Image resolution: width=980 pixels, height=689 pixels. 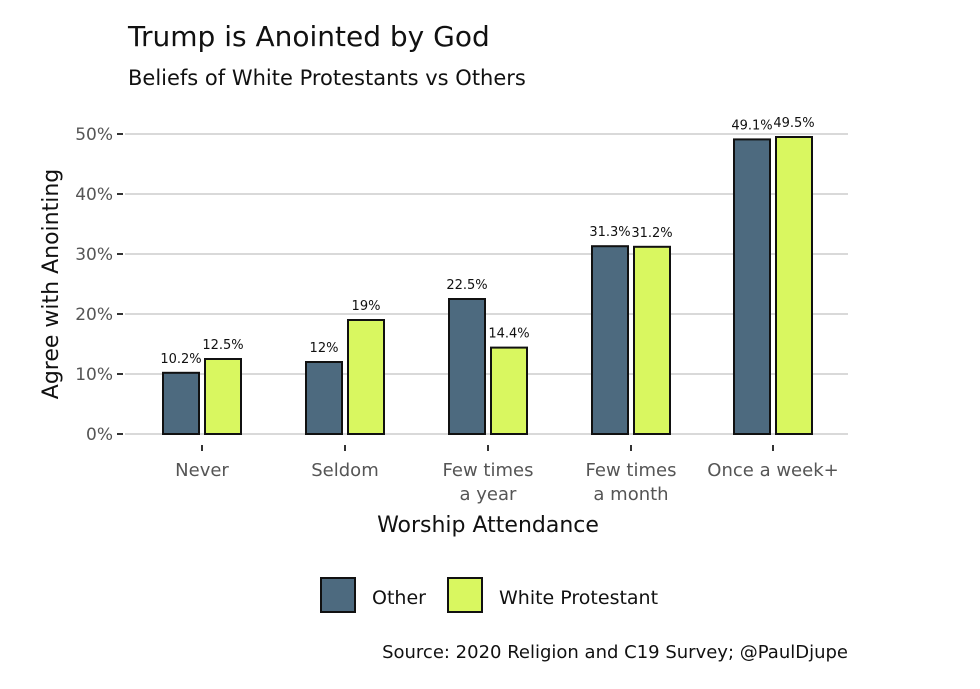 What do you see at coordinates (308, 36) in the screenshot?
I see `chart-title: Trump is Anointed by God` at bounding box center [308, 36].